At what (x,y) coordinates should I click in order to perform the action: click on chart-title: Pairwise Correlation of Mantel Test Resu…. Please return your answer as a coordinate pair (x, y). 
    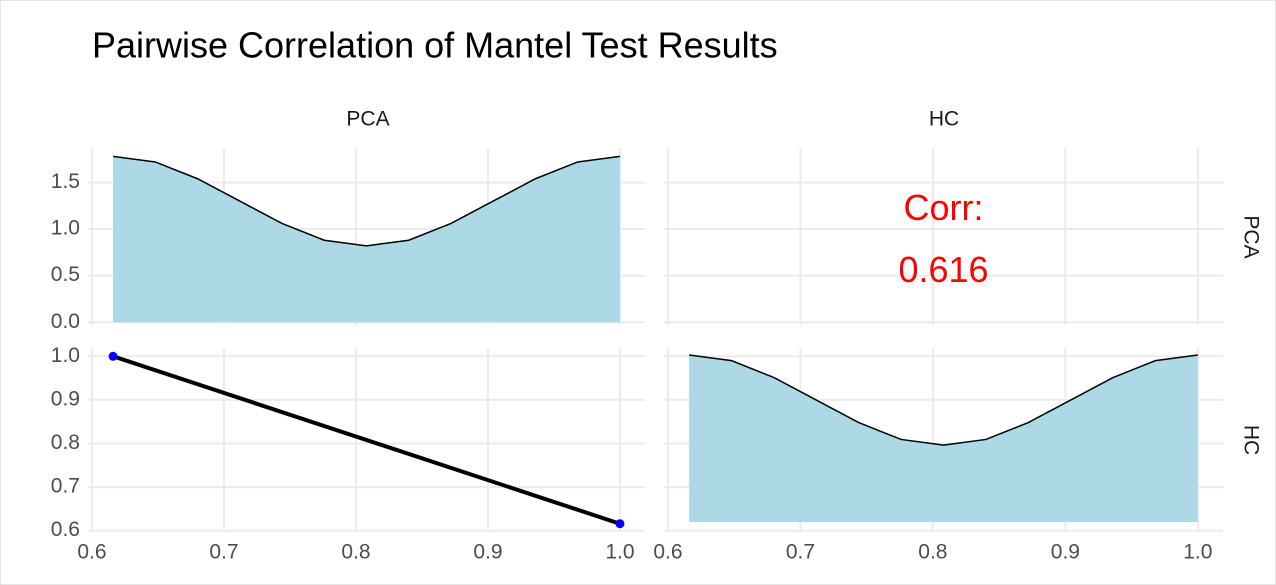
    Looking at the image, I should click on (435, 45).